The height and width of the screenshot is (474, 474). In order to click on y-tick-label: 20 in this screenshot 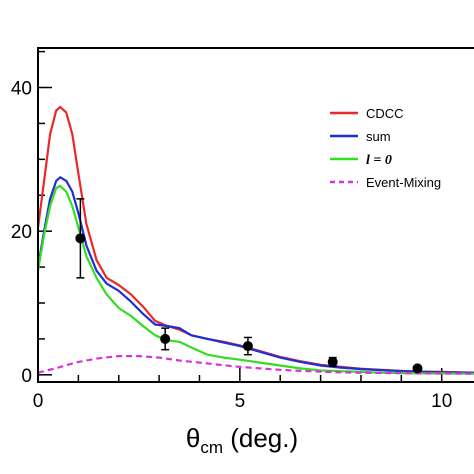, I will do `click(21, 232)`.